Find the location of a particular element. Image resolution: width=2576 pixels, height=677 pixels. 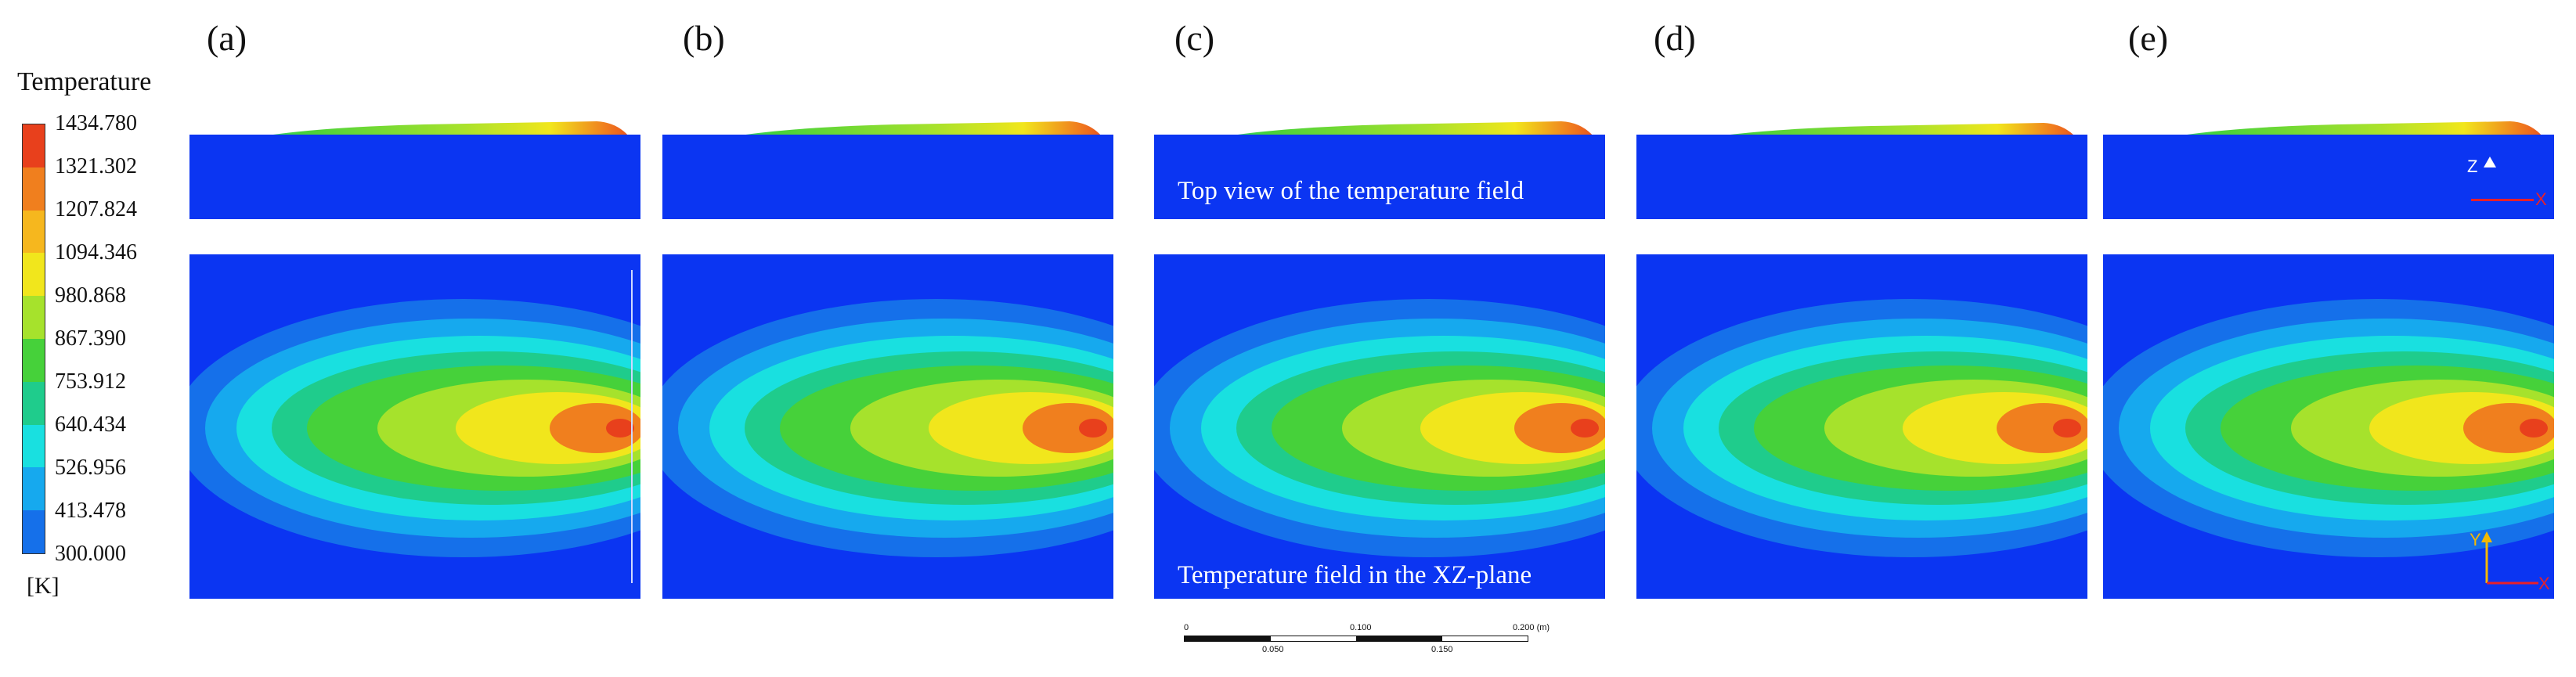

axis-y-label: Y is located at coordinates (2475, 540).